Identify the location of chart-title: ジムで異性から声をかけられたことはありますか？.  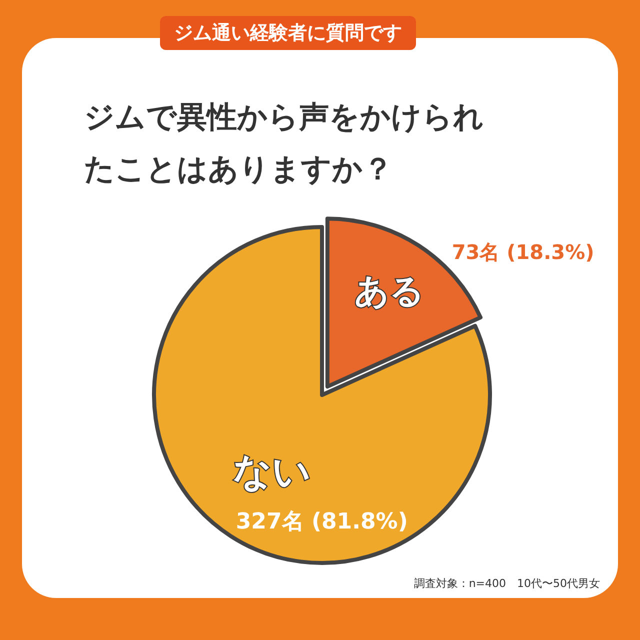
(284, 144).